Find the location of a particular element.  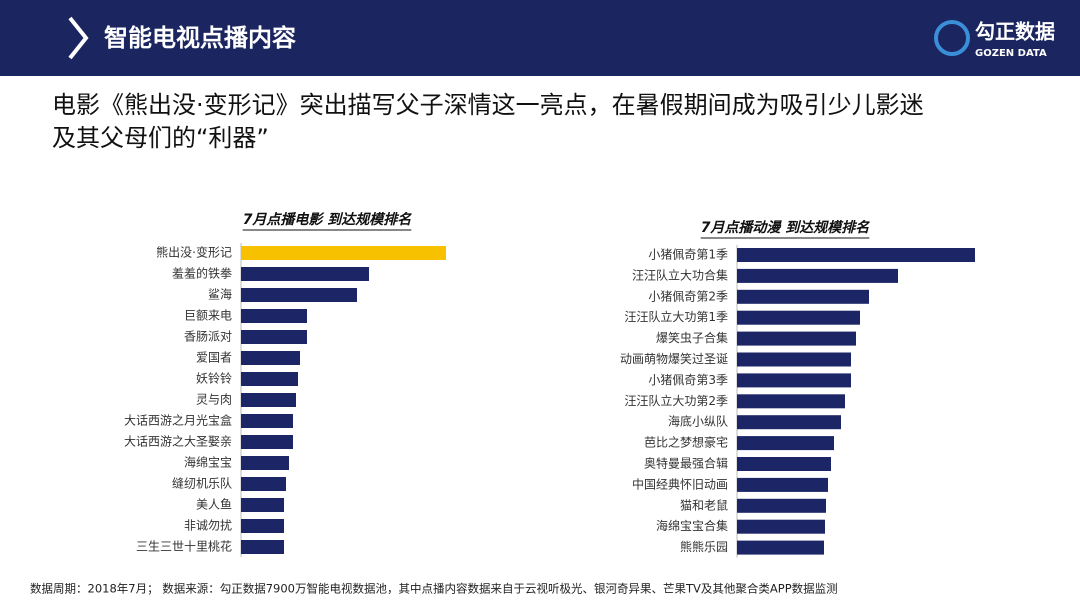

category-label: 猫和老鼠 is located at coordinates (704, 505).